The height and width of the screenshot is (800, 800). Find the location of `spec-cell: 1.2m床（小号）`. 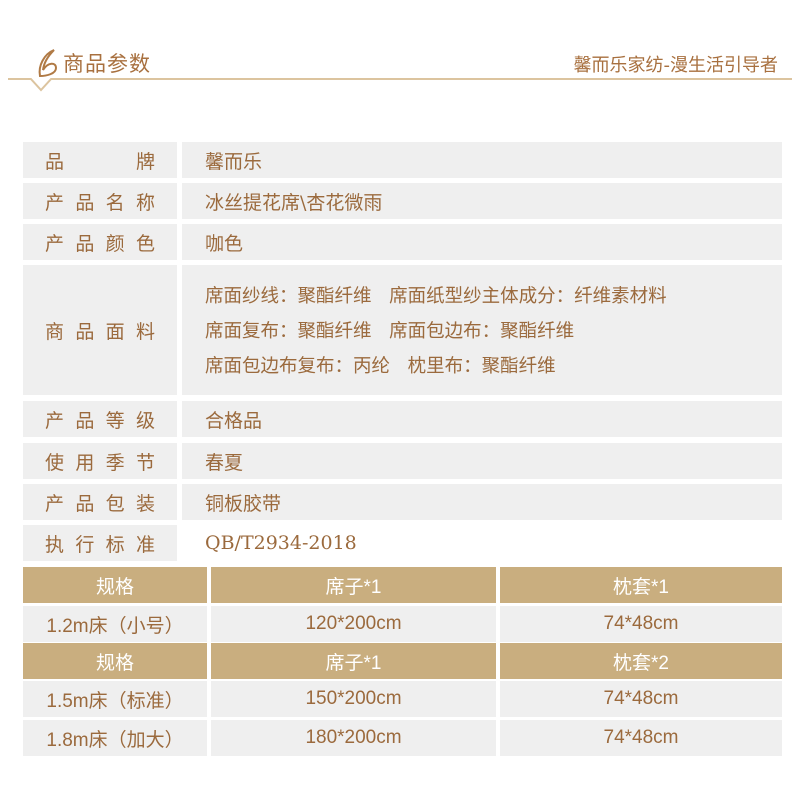

spec-cell: 1.2m床（小号） is located at coordinates (115, 624).